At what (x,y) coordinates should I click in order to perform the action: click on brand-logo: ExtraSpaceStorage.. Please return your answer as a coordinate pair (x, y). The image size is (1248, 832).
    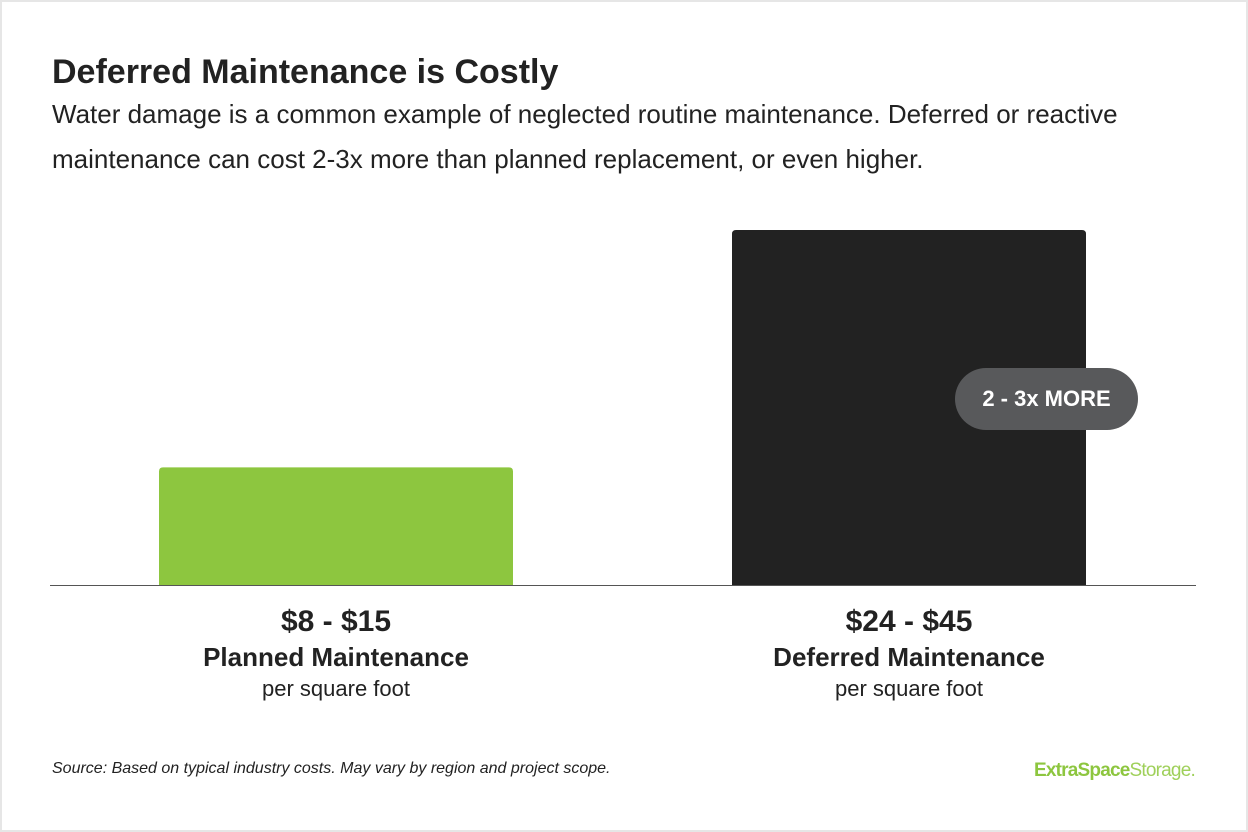
    Looking at the image, I should click on (1115, 771).